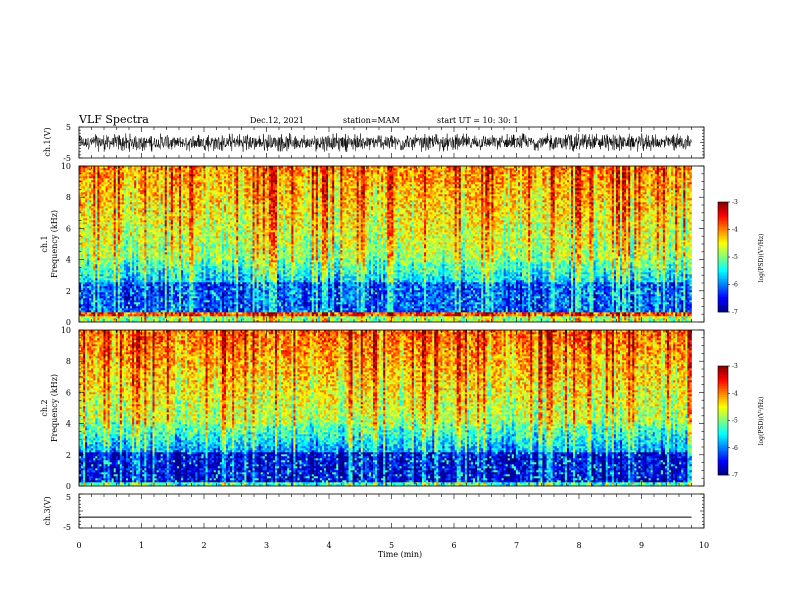  I want to click on start-time-label: start UT = 10: 30: 1, so click(477, 120).